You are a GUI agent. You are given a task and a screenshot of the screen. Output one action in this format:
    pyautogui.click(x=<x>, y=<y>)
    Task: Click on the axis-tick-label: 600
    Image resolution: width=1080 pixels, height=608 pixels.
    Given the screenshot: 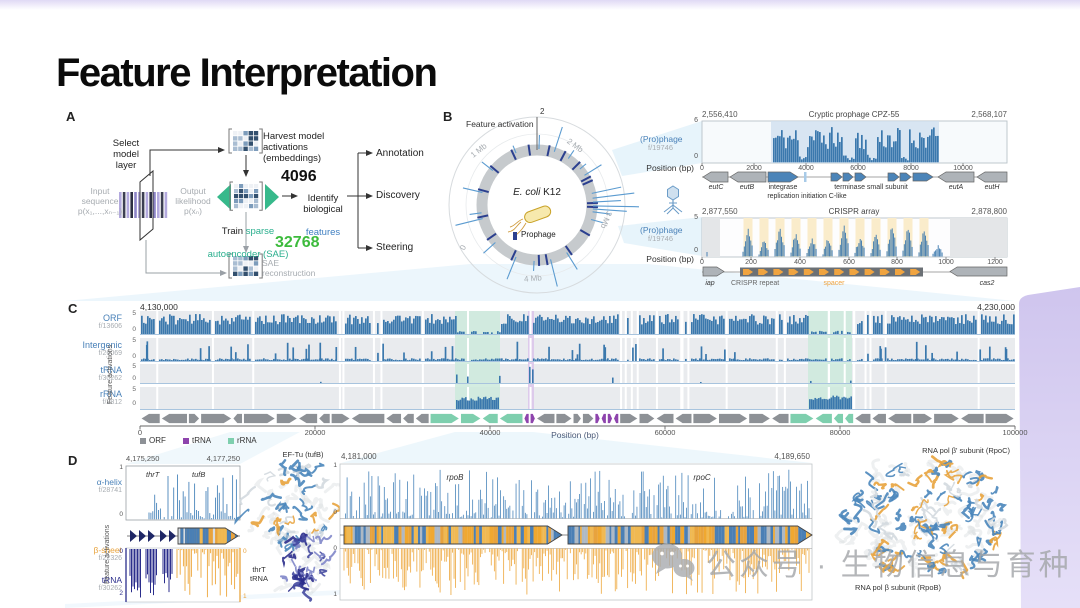 What is the action you would take?
    pyautogui.click(x=849, y=262)
    